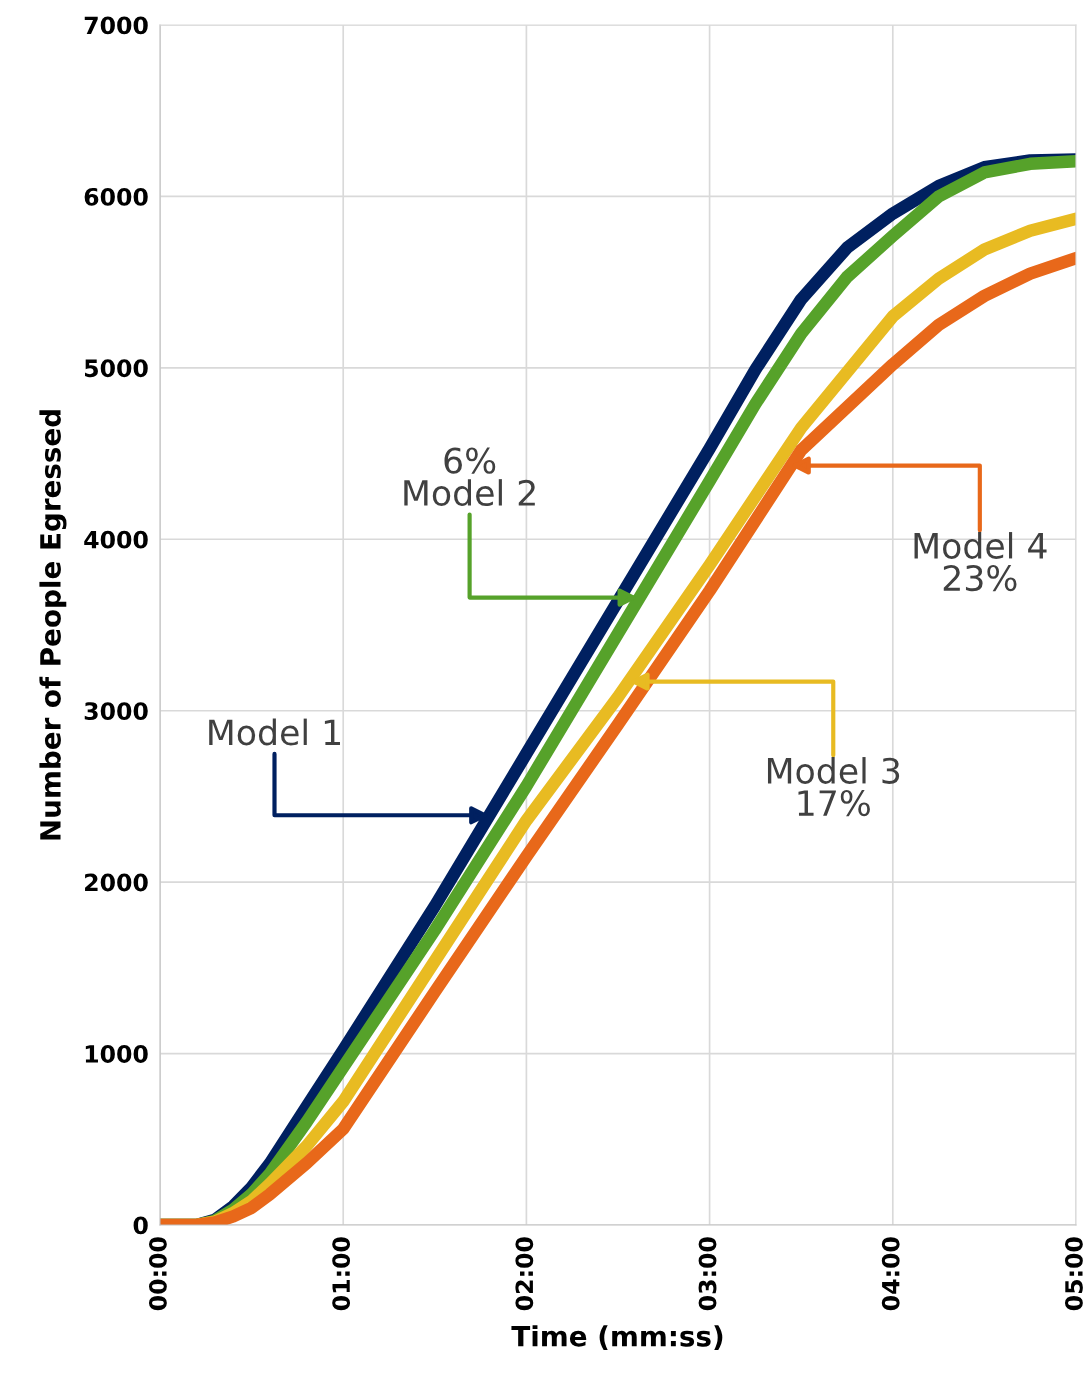 This screenshot has height=1393, width=1089. Describe the element at coordinates (53, 625) in the screenshot. I see `y-axis-title: Number of People Egressed` at that location.